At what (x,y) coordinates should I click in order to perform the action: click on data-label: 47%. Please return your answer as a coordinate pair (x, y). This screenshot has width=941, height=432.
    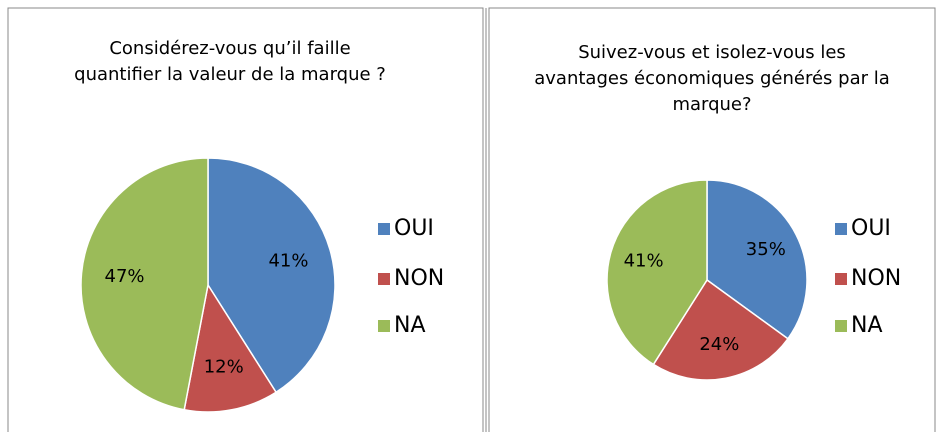
    Looking at the image, I should click on (125, 276).